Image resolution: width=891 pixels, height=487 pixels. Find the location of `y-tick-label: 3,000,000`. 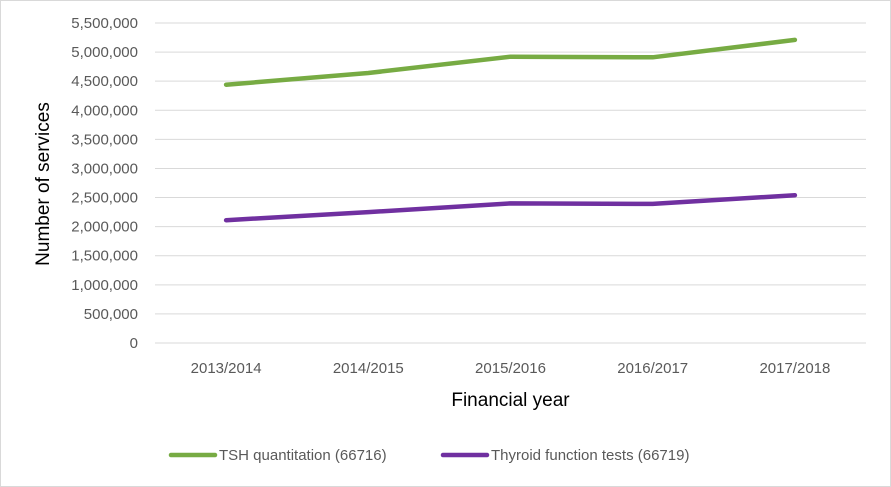

y-tick-label: 3,000,000 is located at coordinates (104, 168).